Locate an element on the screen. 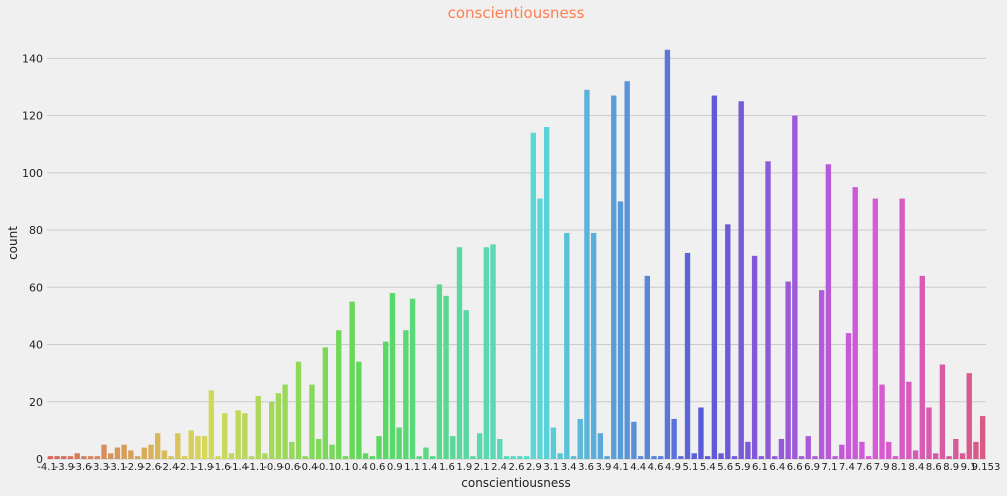  x-tick-label: 5.6 is located at coordinates (725, 467).